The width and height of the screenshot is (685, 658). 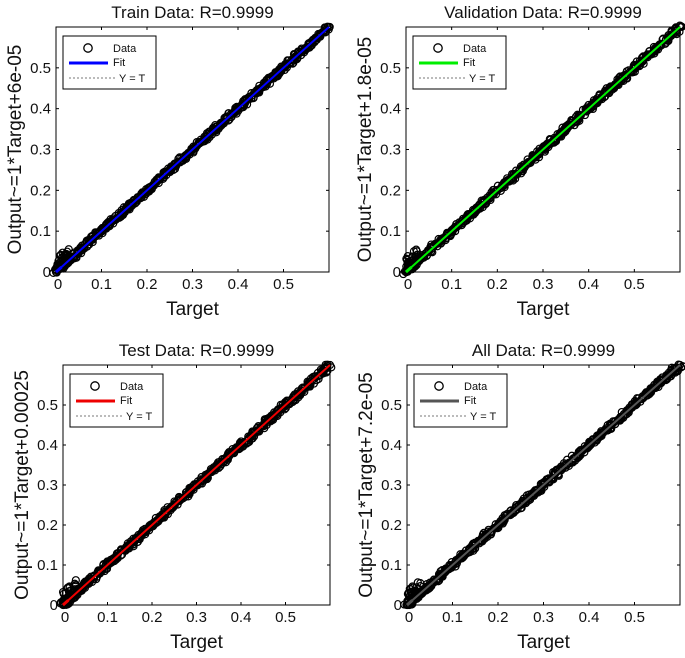 What do you see at coordinates (22, 485) in the screenshot?
I see `y-axis-label: Output~=1*Target+0.00025` at bounding box center [22, 485].